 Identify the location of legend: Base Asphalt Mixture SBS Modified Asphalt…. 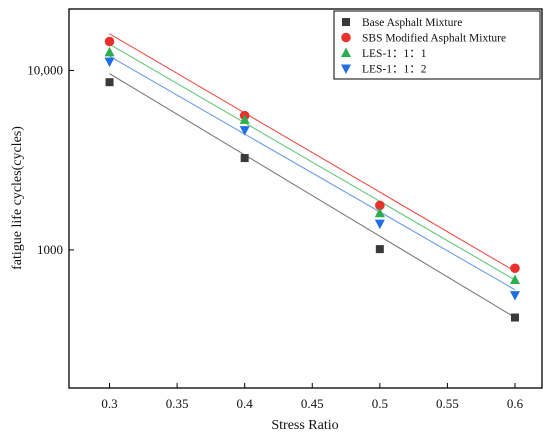
(437, 45).